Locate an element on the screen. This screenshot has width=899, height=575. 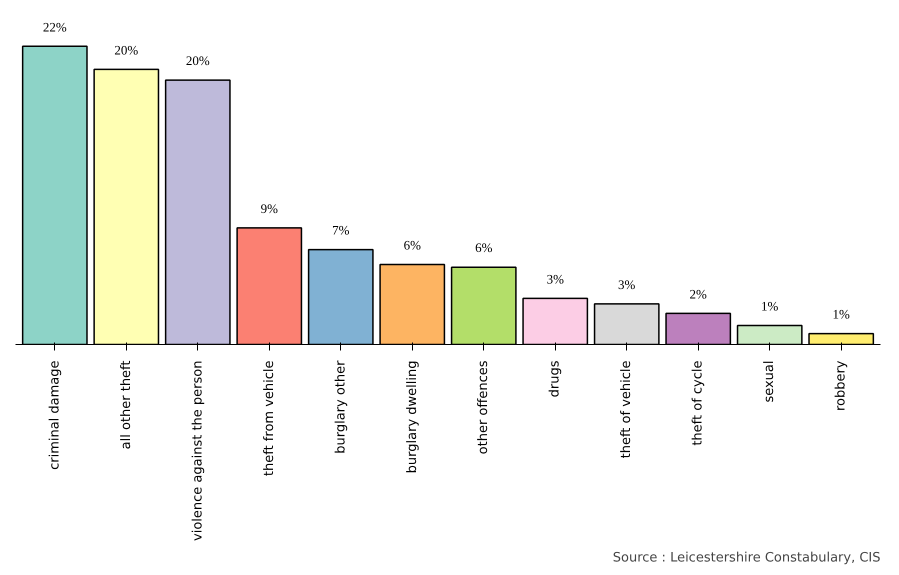
x-tick-label: criminal damage is located at coordinates (54, 415).